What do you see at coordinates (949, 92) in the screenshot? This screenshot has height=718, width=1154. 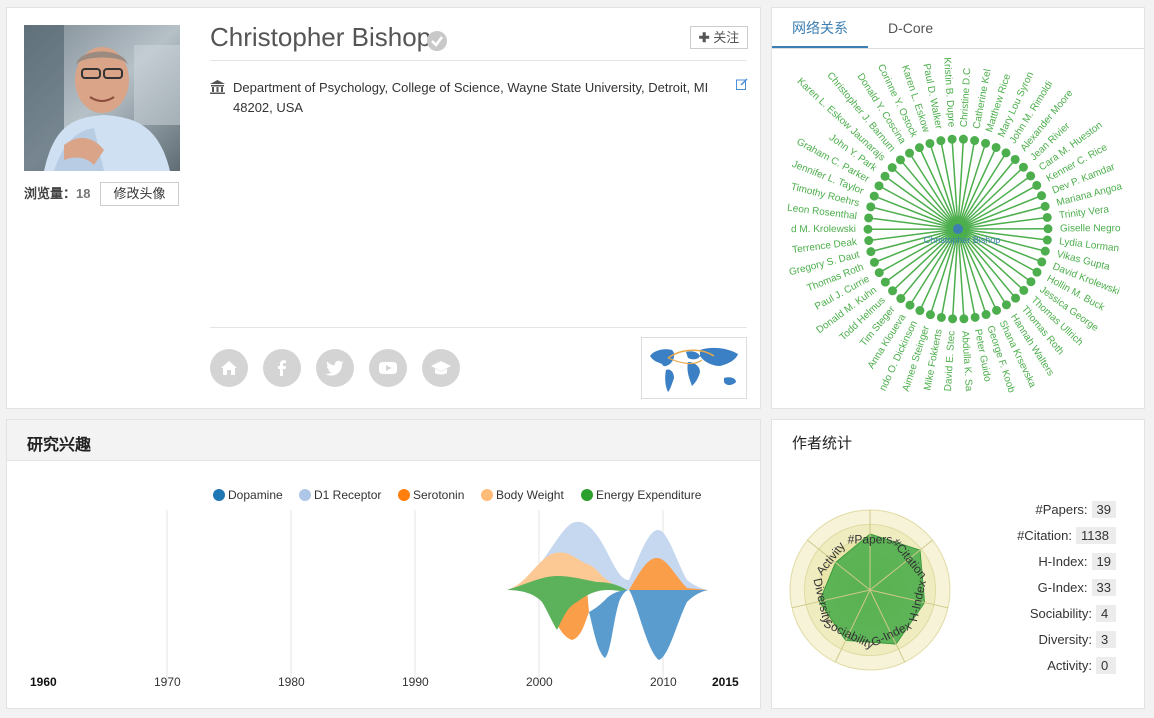 I see `network-node-label: Kristin B. Dupre` at bounding box center [949, 92].